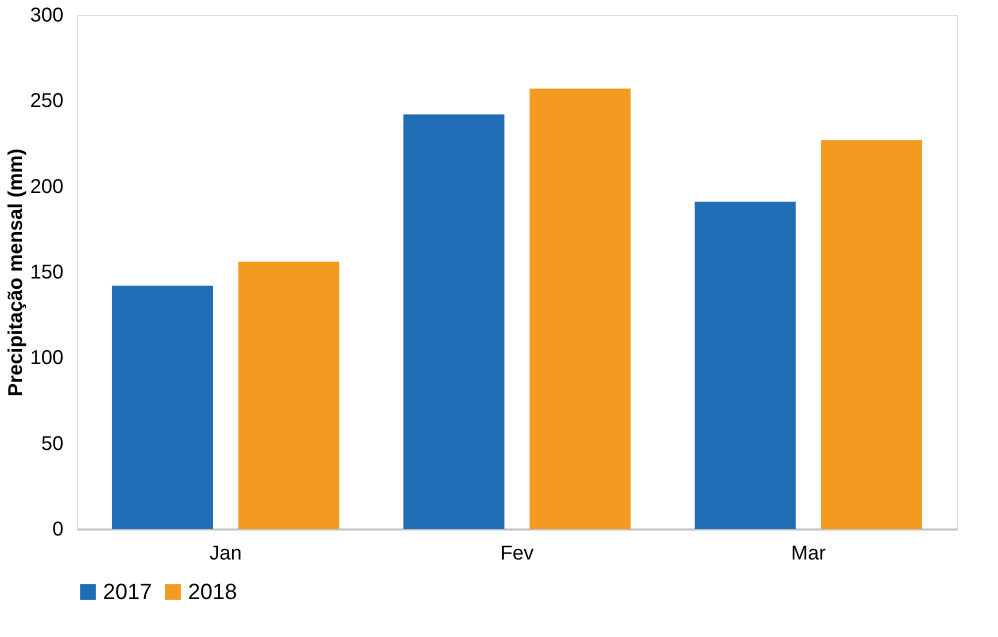 Image resolution: width=998 pixels, height=637 pixels. I want to click on legend-label: 2018, so click(212, 591).